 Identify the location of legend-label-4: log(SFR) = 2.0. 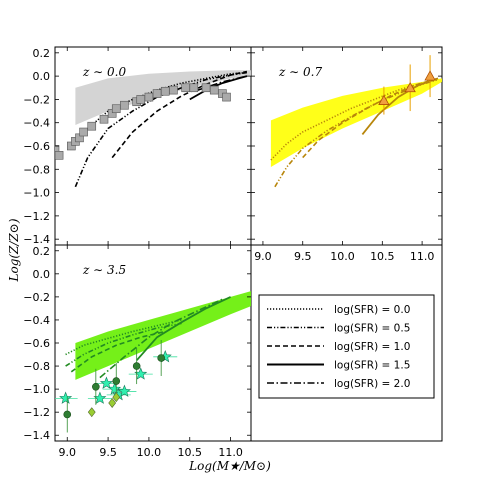
(372, 384).